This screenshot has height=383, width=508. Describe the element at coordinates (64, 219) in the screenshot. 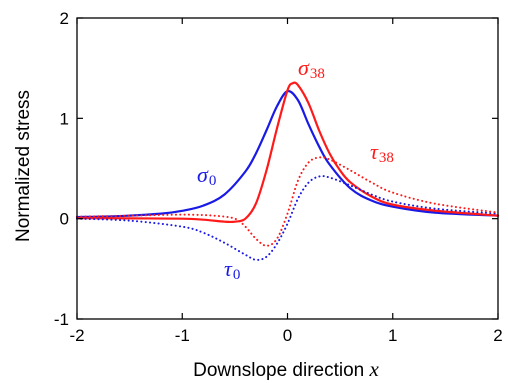

I see `y-tick-label: 0` at that location.